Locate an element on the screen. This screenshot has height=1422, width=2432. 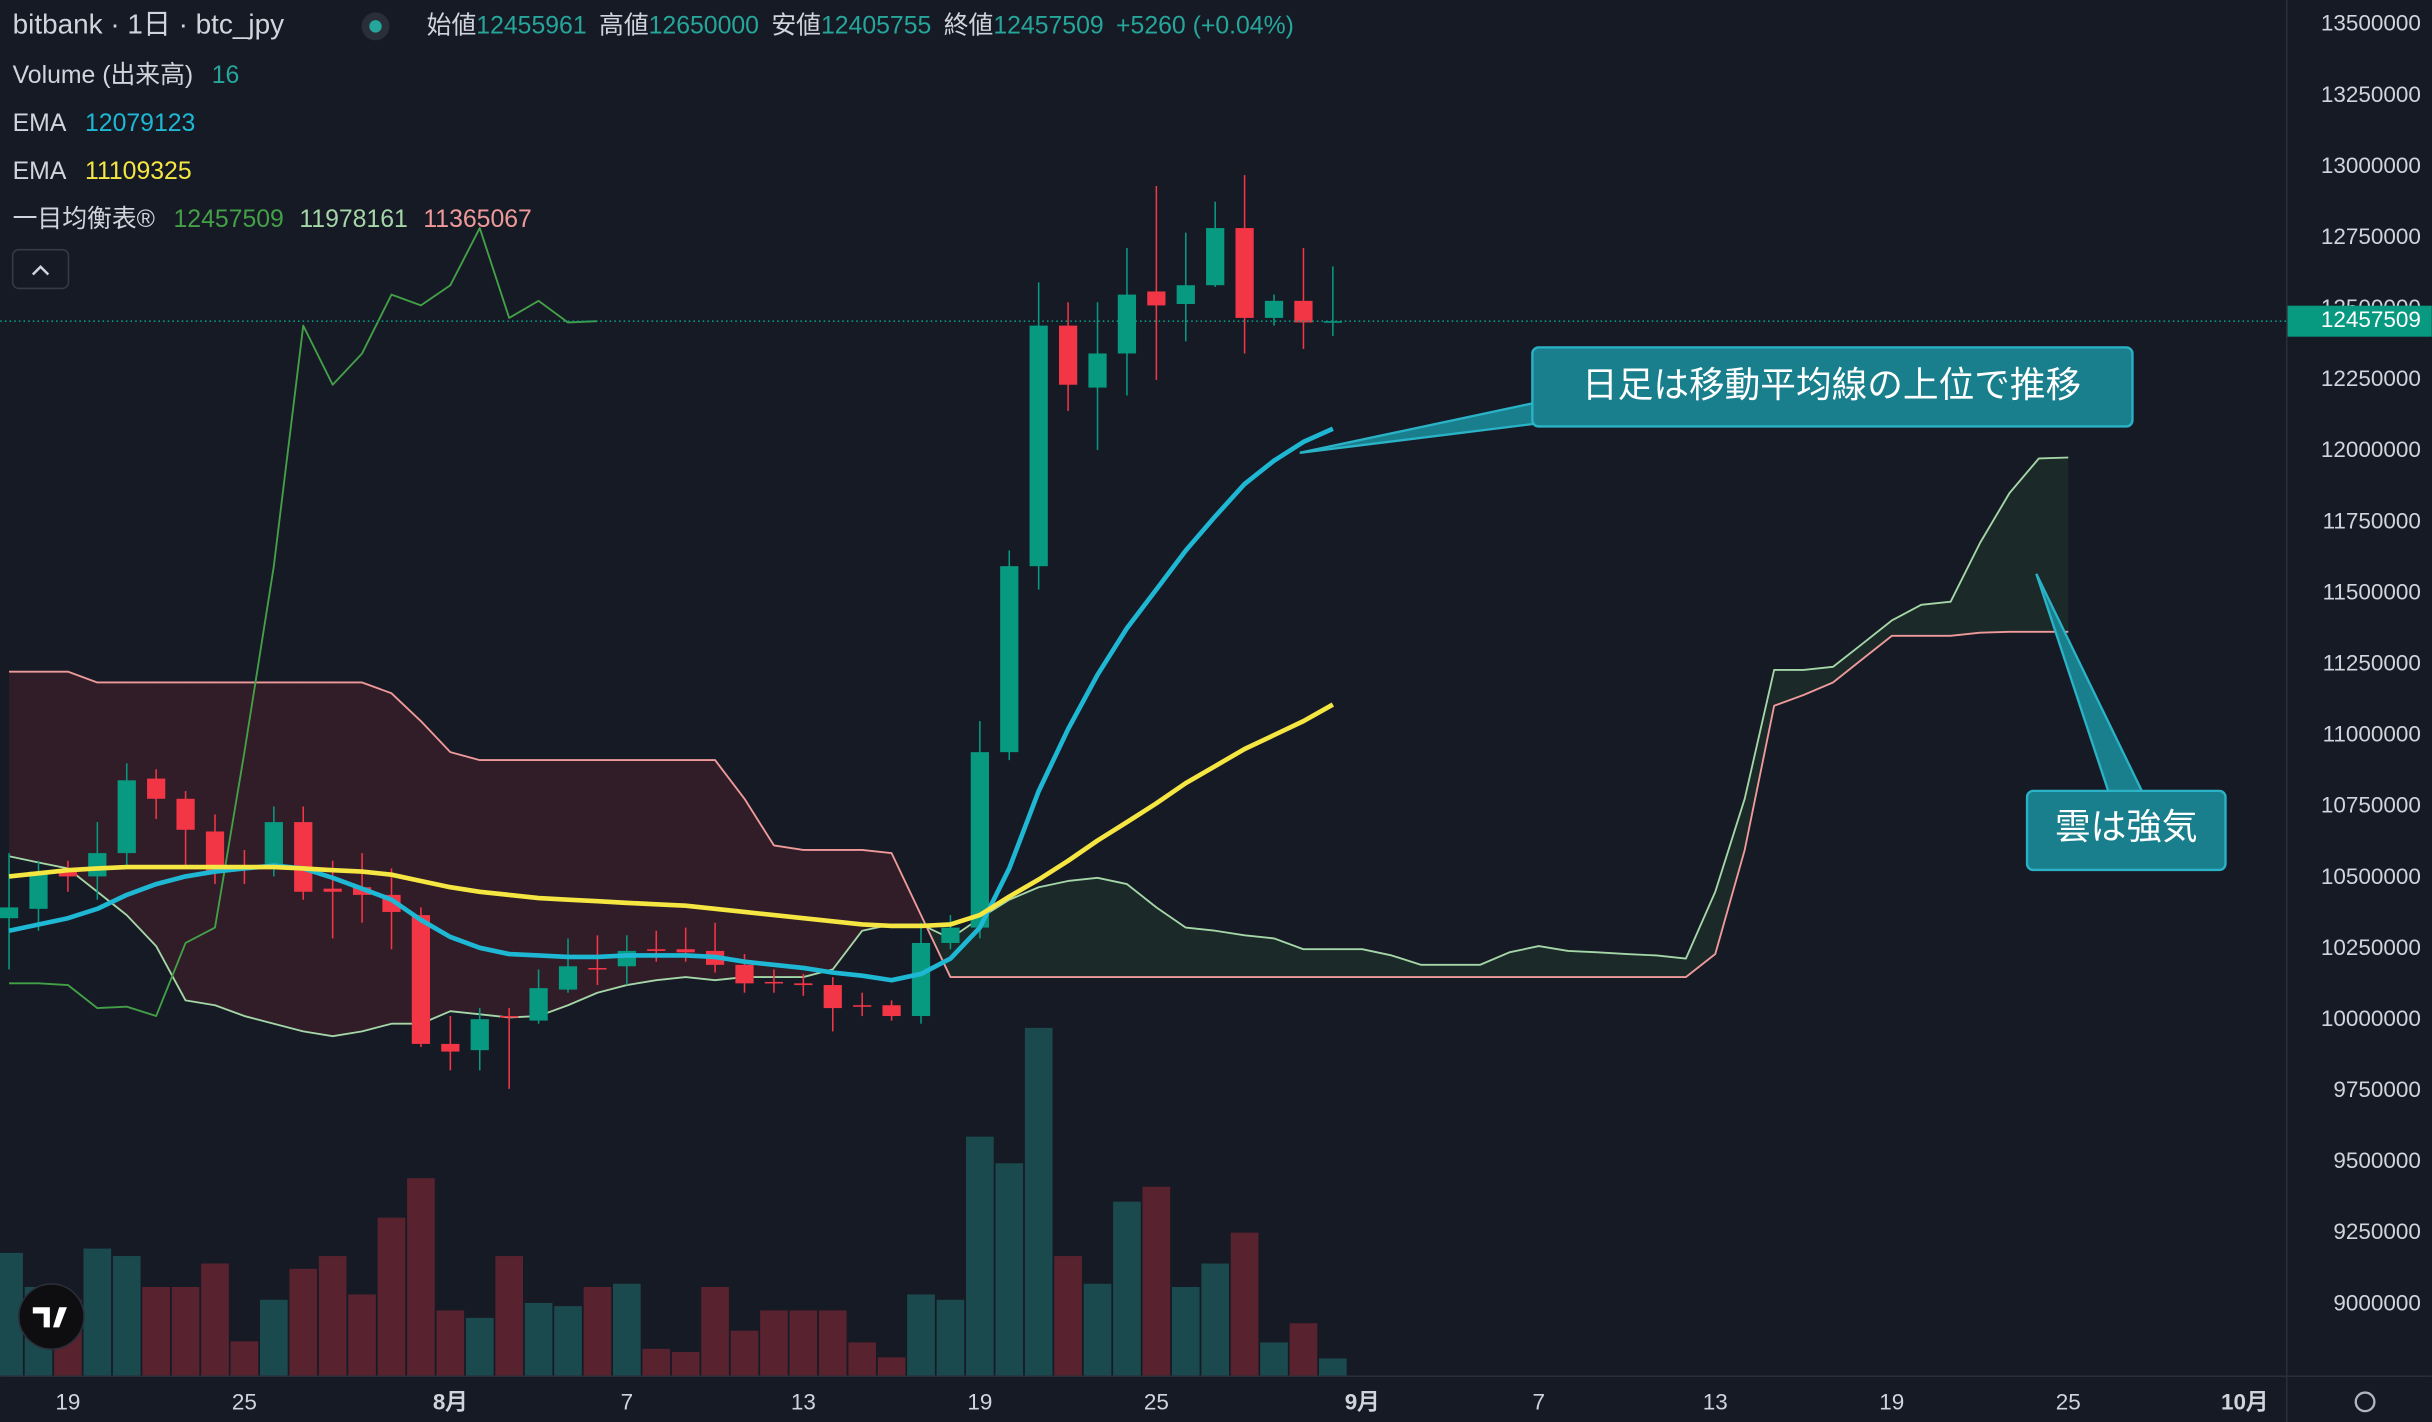
y-tick-label: 11250000 is located at coordinates (2372, 663).